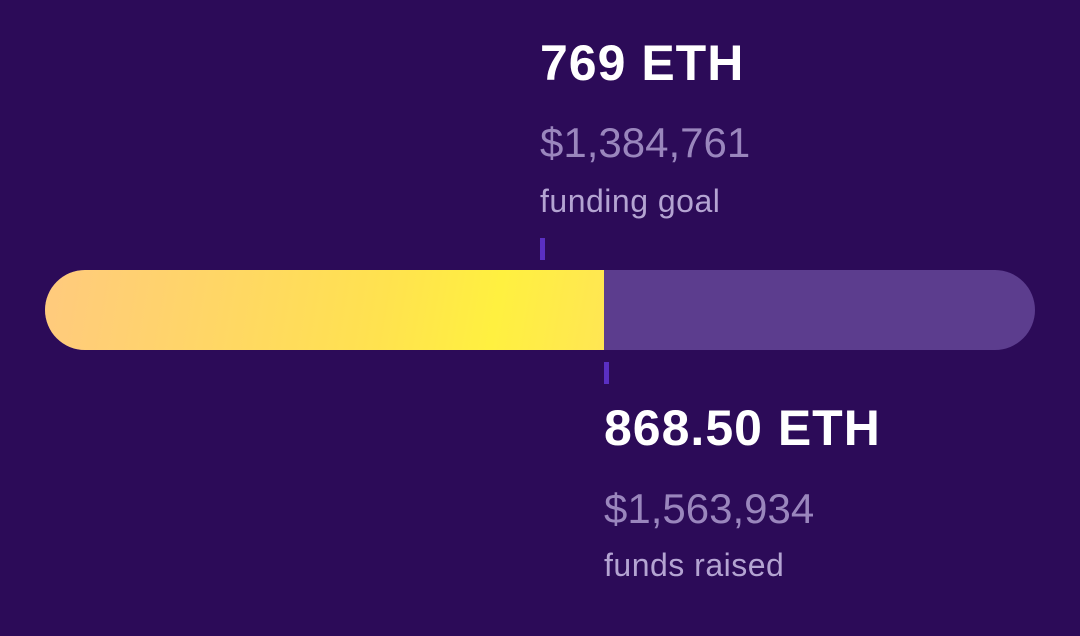 This screenshot has height=636, width=1080. Describe the element at coordinates (324, 310) in the screenshot. I see `progress-fill` at that location.